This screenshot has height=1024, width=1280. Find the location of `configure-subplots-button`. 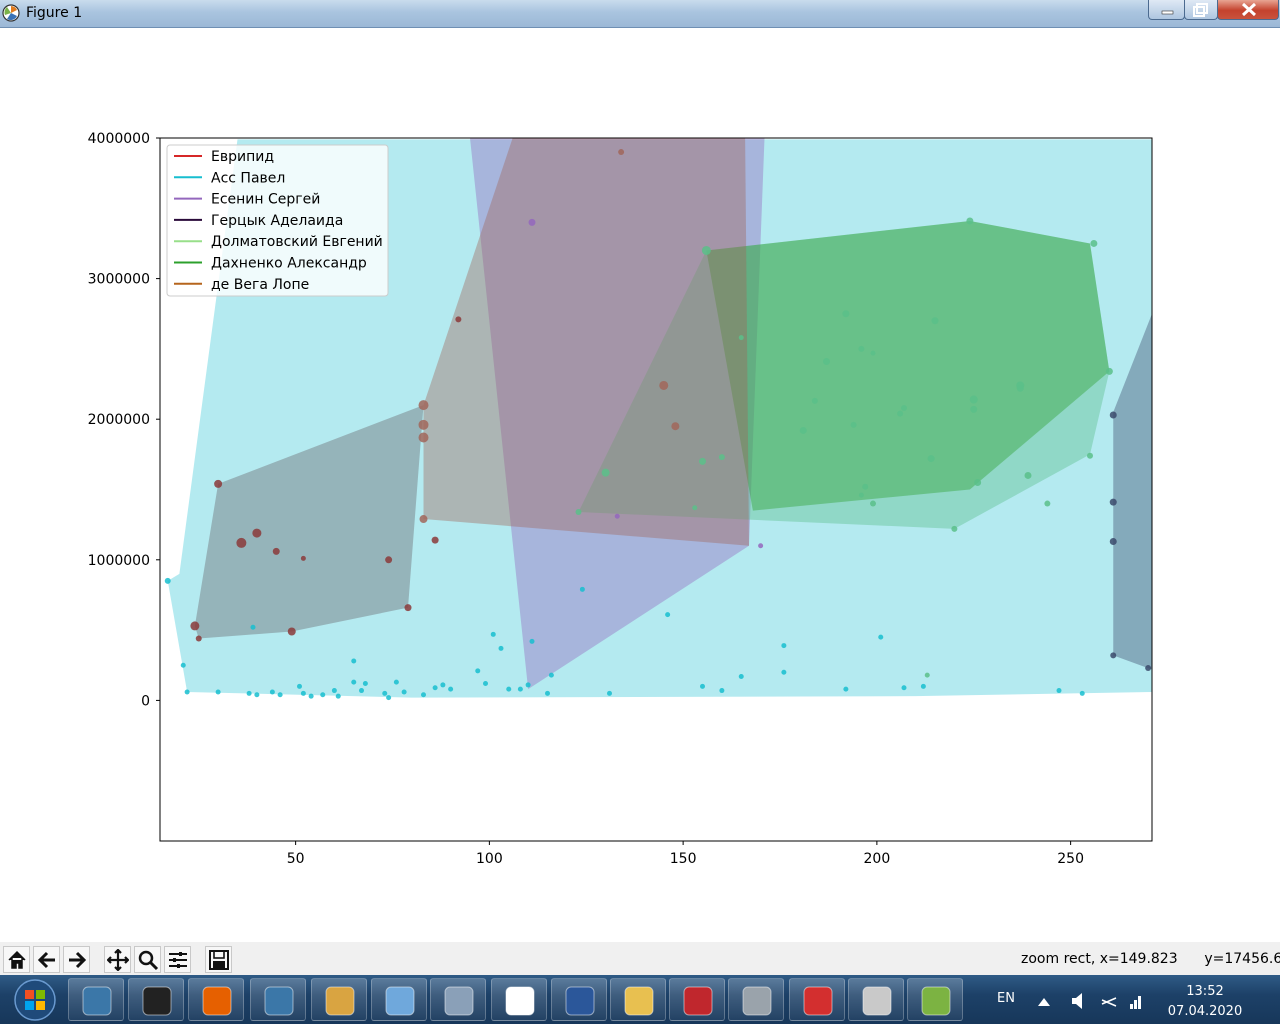

configure-subplots-button is located at coordinates (177, 959).